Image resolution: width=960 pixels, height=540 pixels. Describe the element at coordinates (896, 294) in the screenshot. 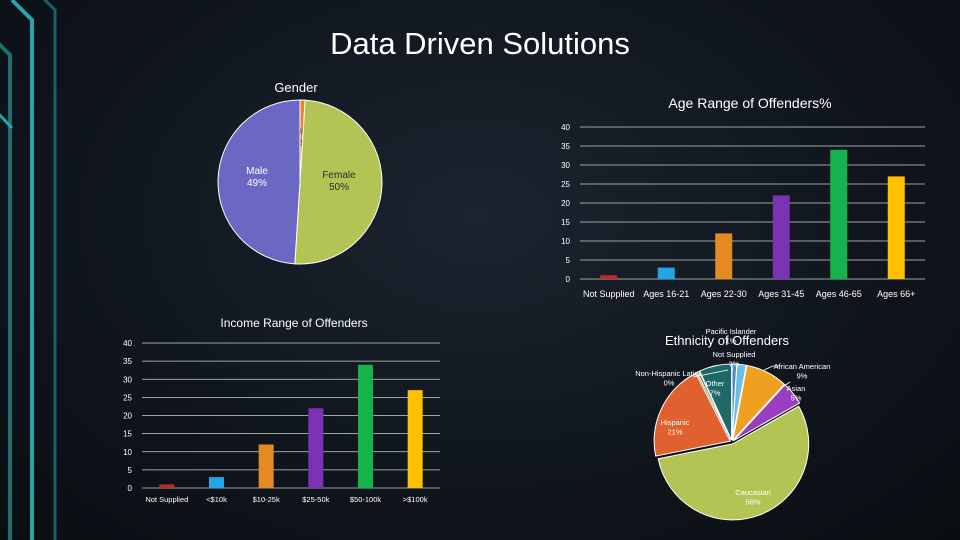

I see `x-tick-label: Ages 66+` at that location.